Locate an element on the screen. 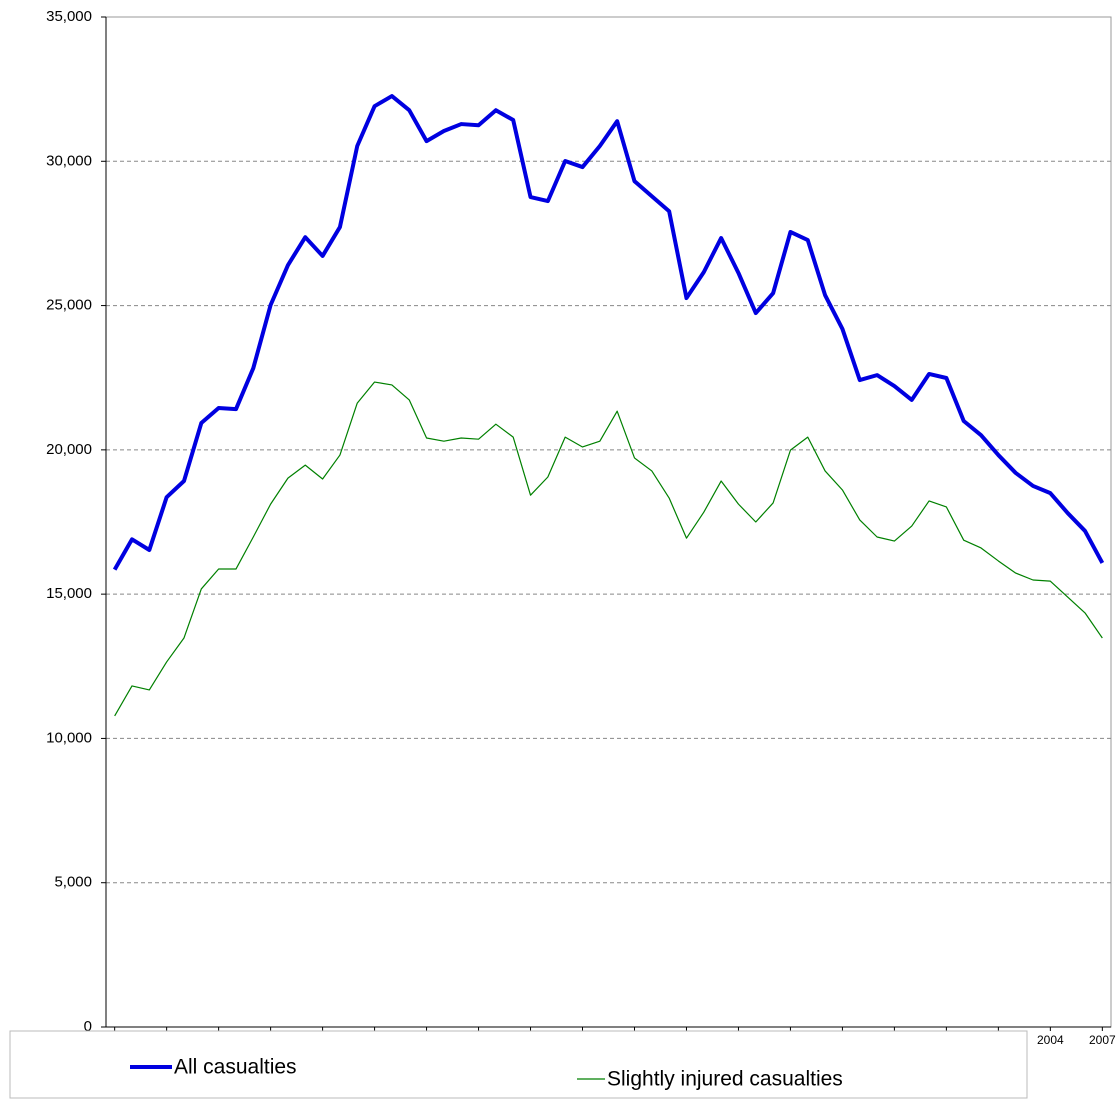 This screenshot has height=1104, width=1118. x-tick-label: 2004 is located at coordinates (1050, 1040).